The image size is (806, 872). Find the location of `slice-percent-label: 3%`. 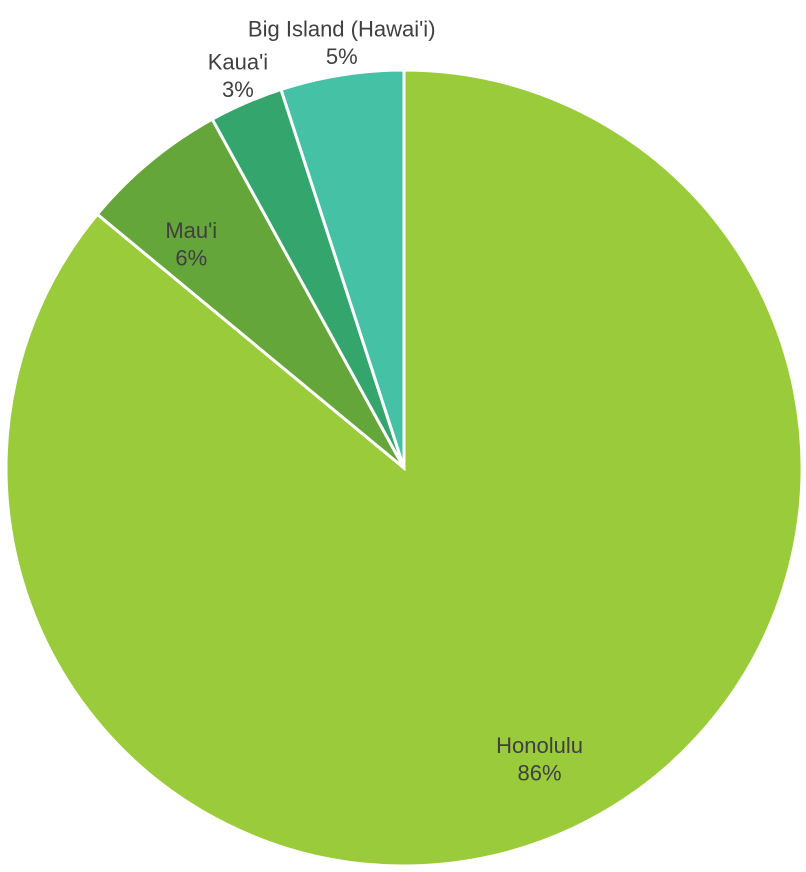

slice-percent-label: 3% is located at coordinates (238, 89).